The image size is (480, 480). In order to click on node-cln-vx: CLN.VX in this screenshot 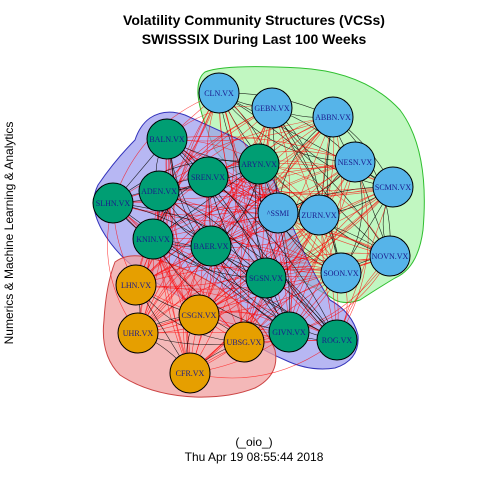, I will do `click(219, 93)`.